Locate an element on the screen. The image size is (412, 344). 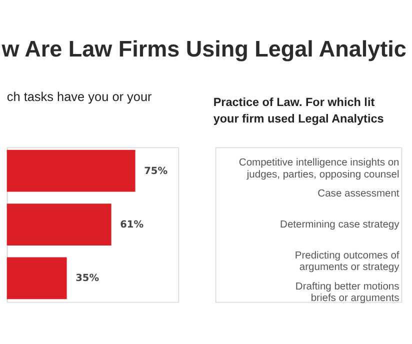
text: Practice of Law. For which lit is located at coordinates (294, 103).